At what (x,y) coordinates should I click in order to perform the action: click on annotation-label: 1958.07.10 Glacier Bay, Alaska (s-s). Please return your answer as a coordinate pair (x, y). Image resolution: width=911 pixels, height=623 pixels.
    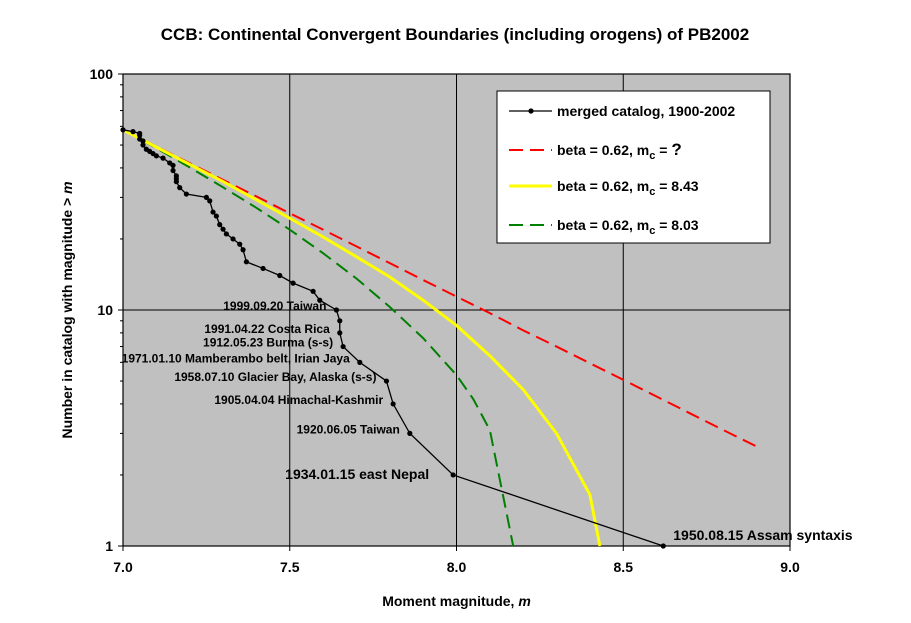
    Looking at the image, I should click on (275, 377).